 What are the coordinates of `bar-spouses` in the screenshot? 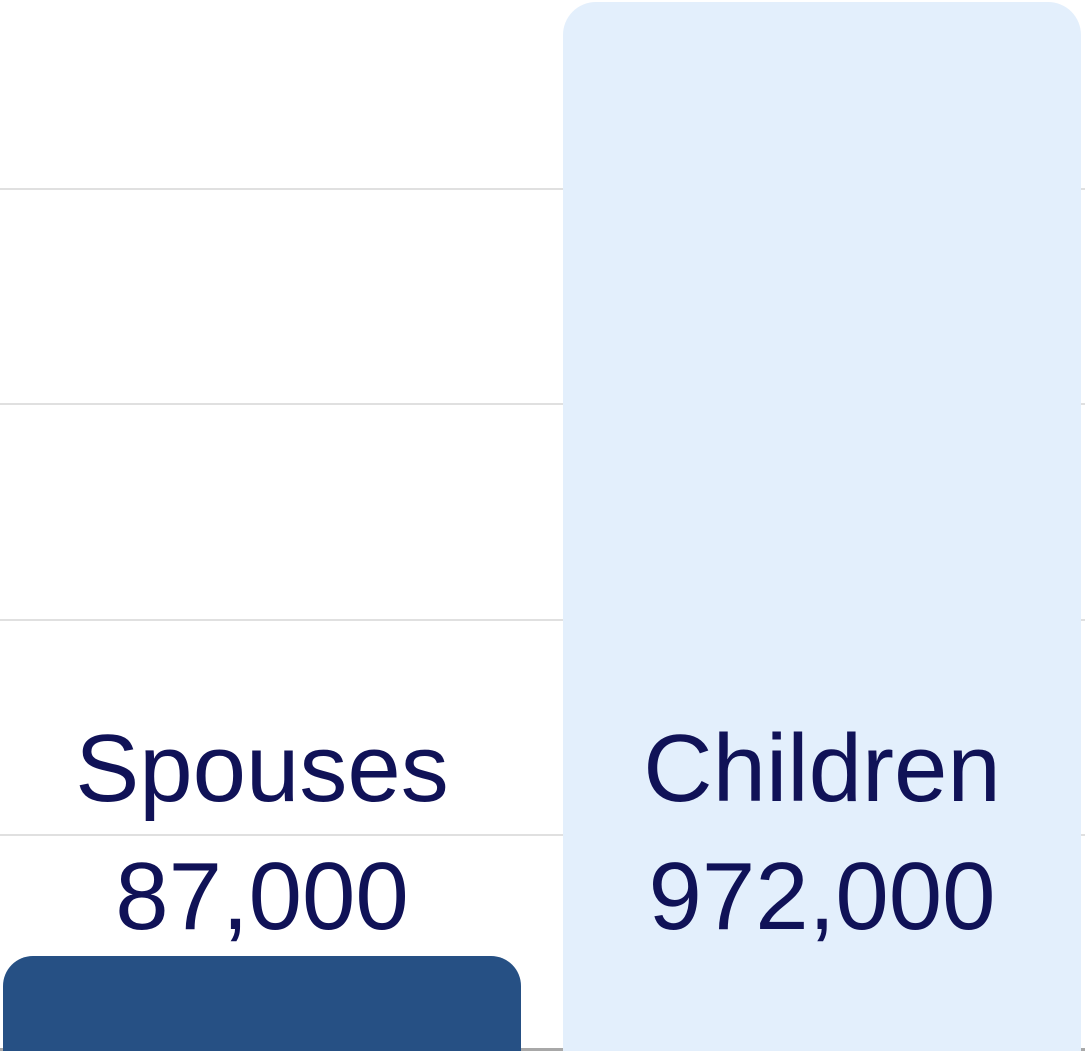 It's located at (262, 1003).